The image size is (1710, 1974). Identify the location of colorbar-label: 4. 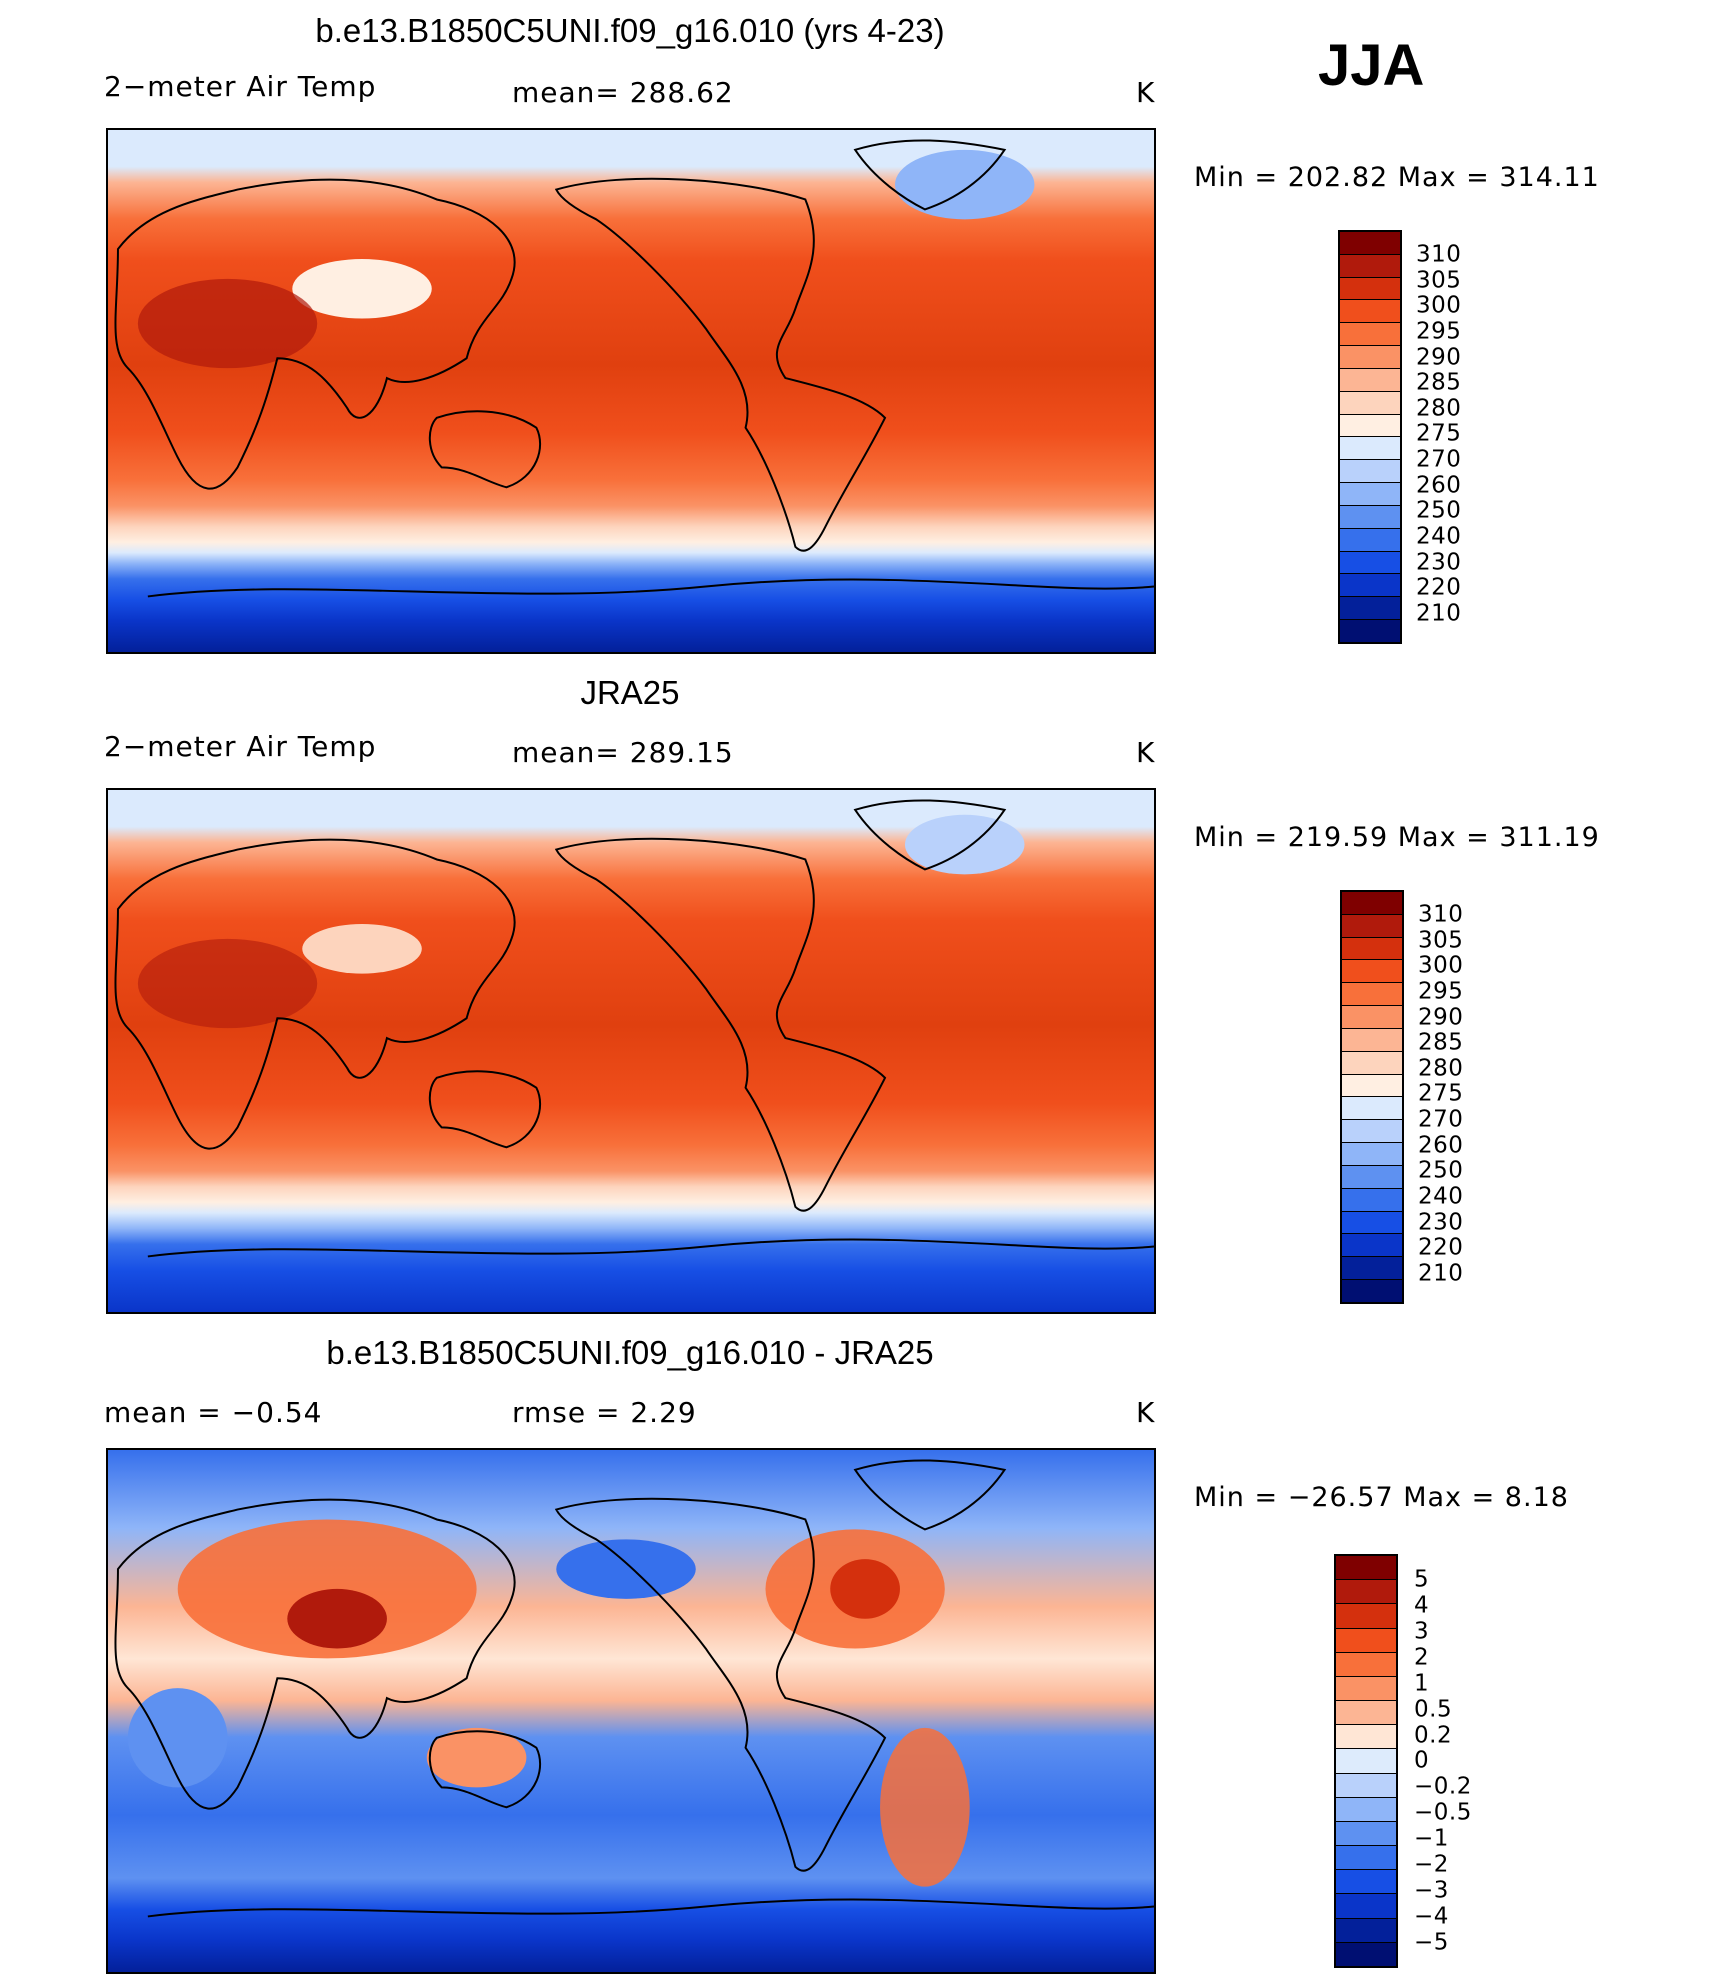
(1422, 1605).